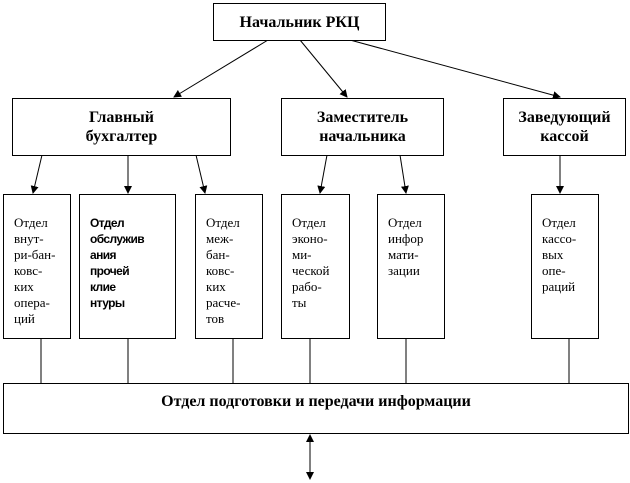  I want to click on dept-label: Отдел кассо- вых опе- раций, so click(559, 254).